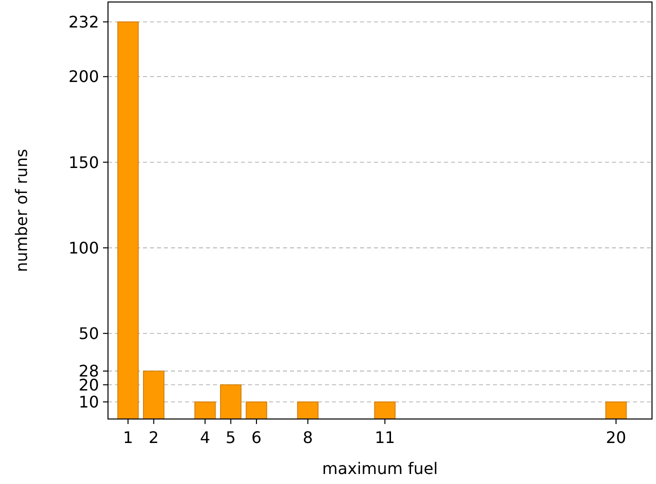  I want to click on x-tick-label: 5, so click(231, 437).